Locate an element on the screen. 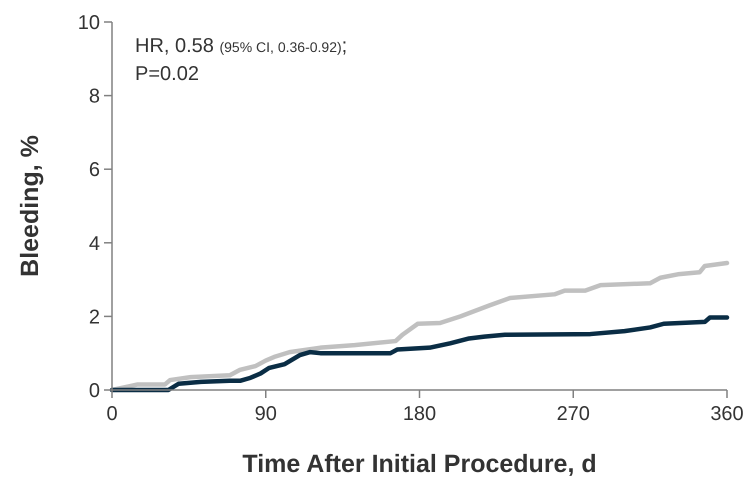 This screenshot has height=488, width=756. y-tick-label: 2 is located at coordinates (94, 317).